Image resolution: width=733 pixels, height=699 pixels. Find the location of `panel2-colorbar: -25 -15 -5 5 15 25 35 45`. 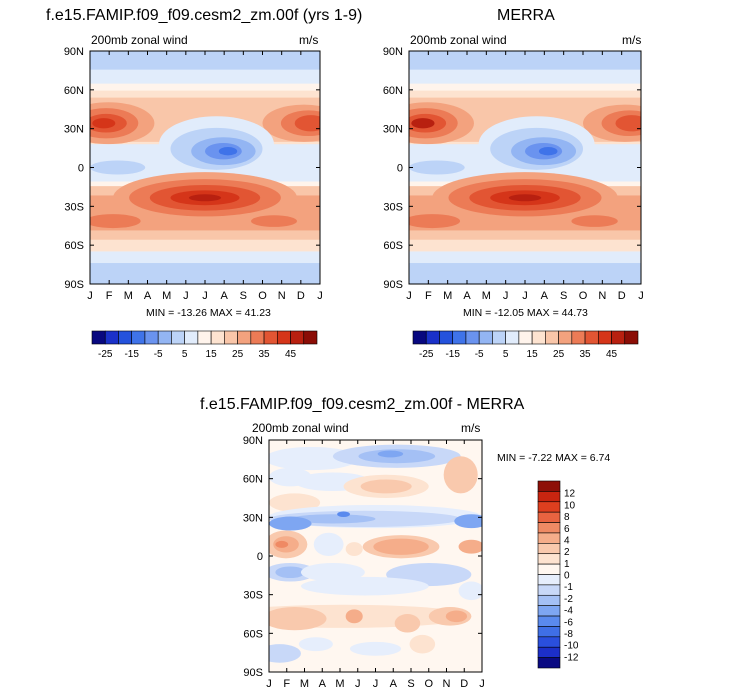

panel2-colorbar: -25 -15 -5 5 15 25 35 45 is located at coordinates (525, 345).